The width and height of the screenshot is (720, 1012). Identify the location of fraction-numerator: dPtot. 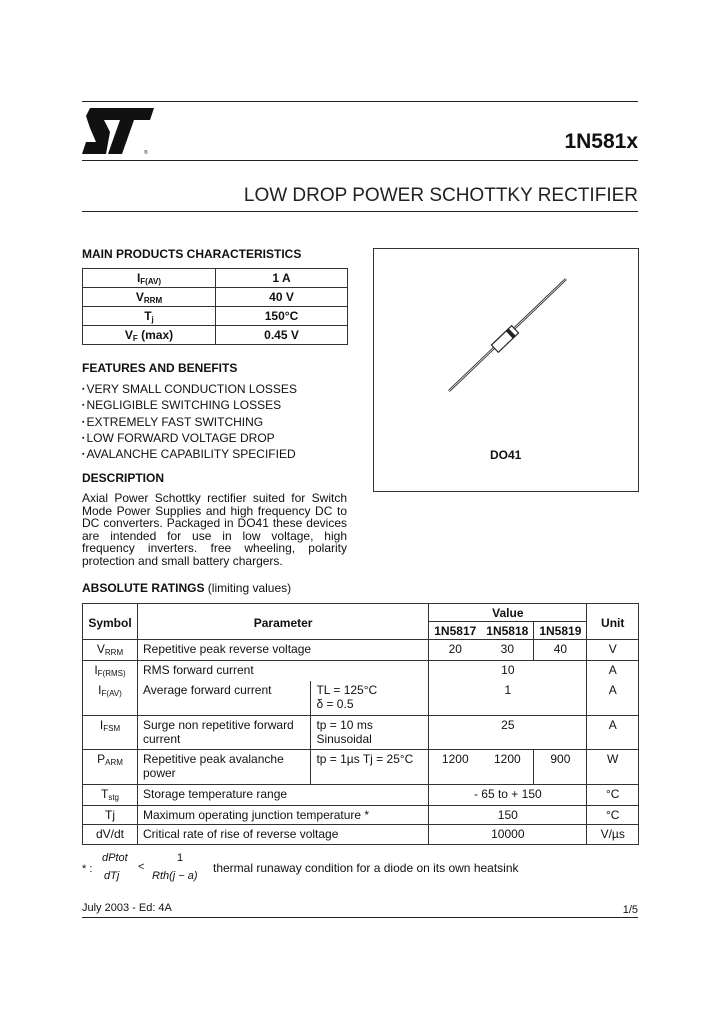
(115, 858).